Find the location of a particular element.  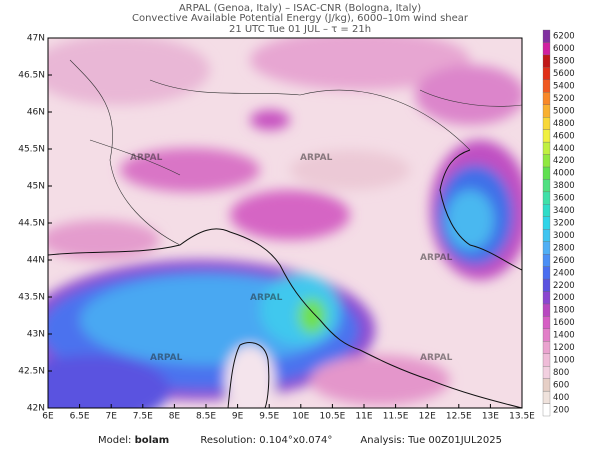

colorbar-label: 5000 is located at coordinates (564, 111).